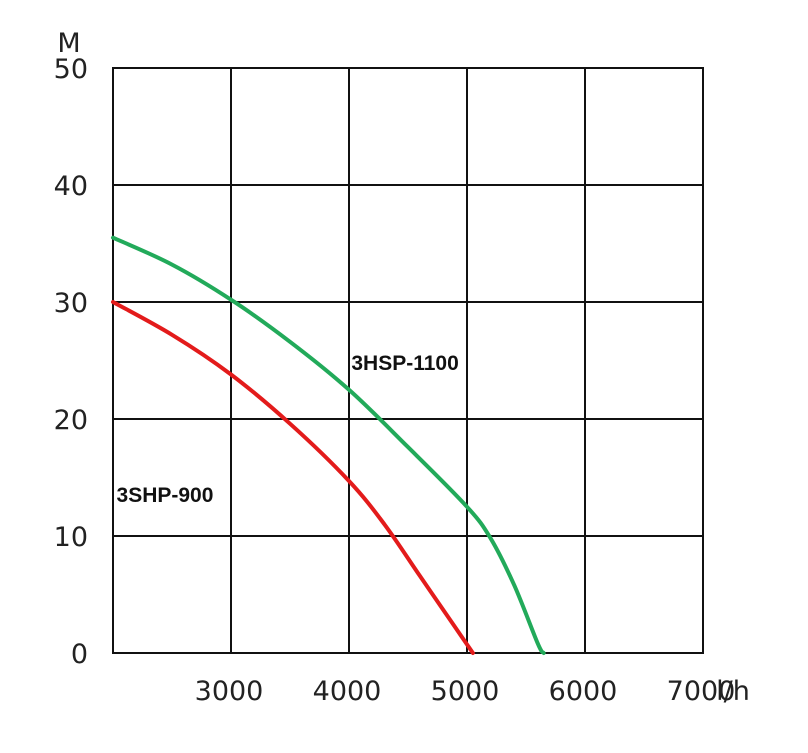  I want to click on x-axis-unit: l/h, so click(733, 691).